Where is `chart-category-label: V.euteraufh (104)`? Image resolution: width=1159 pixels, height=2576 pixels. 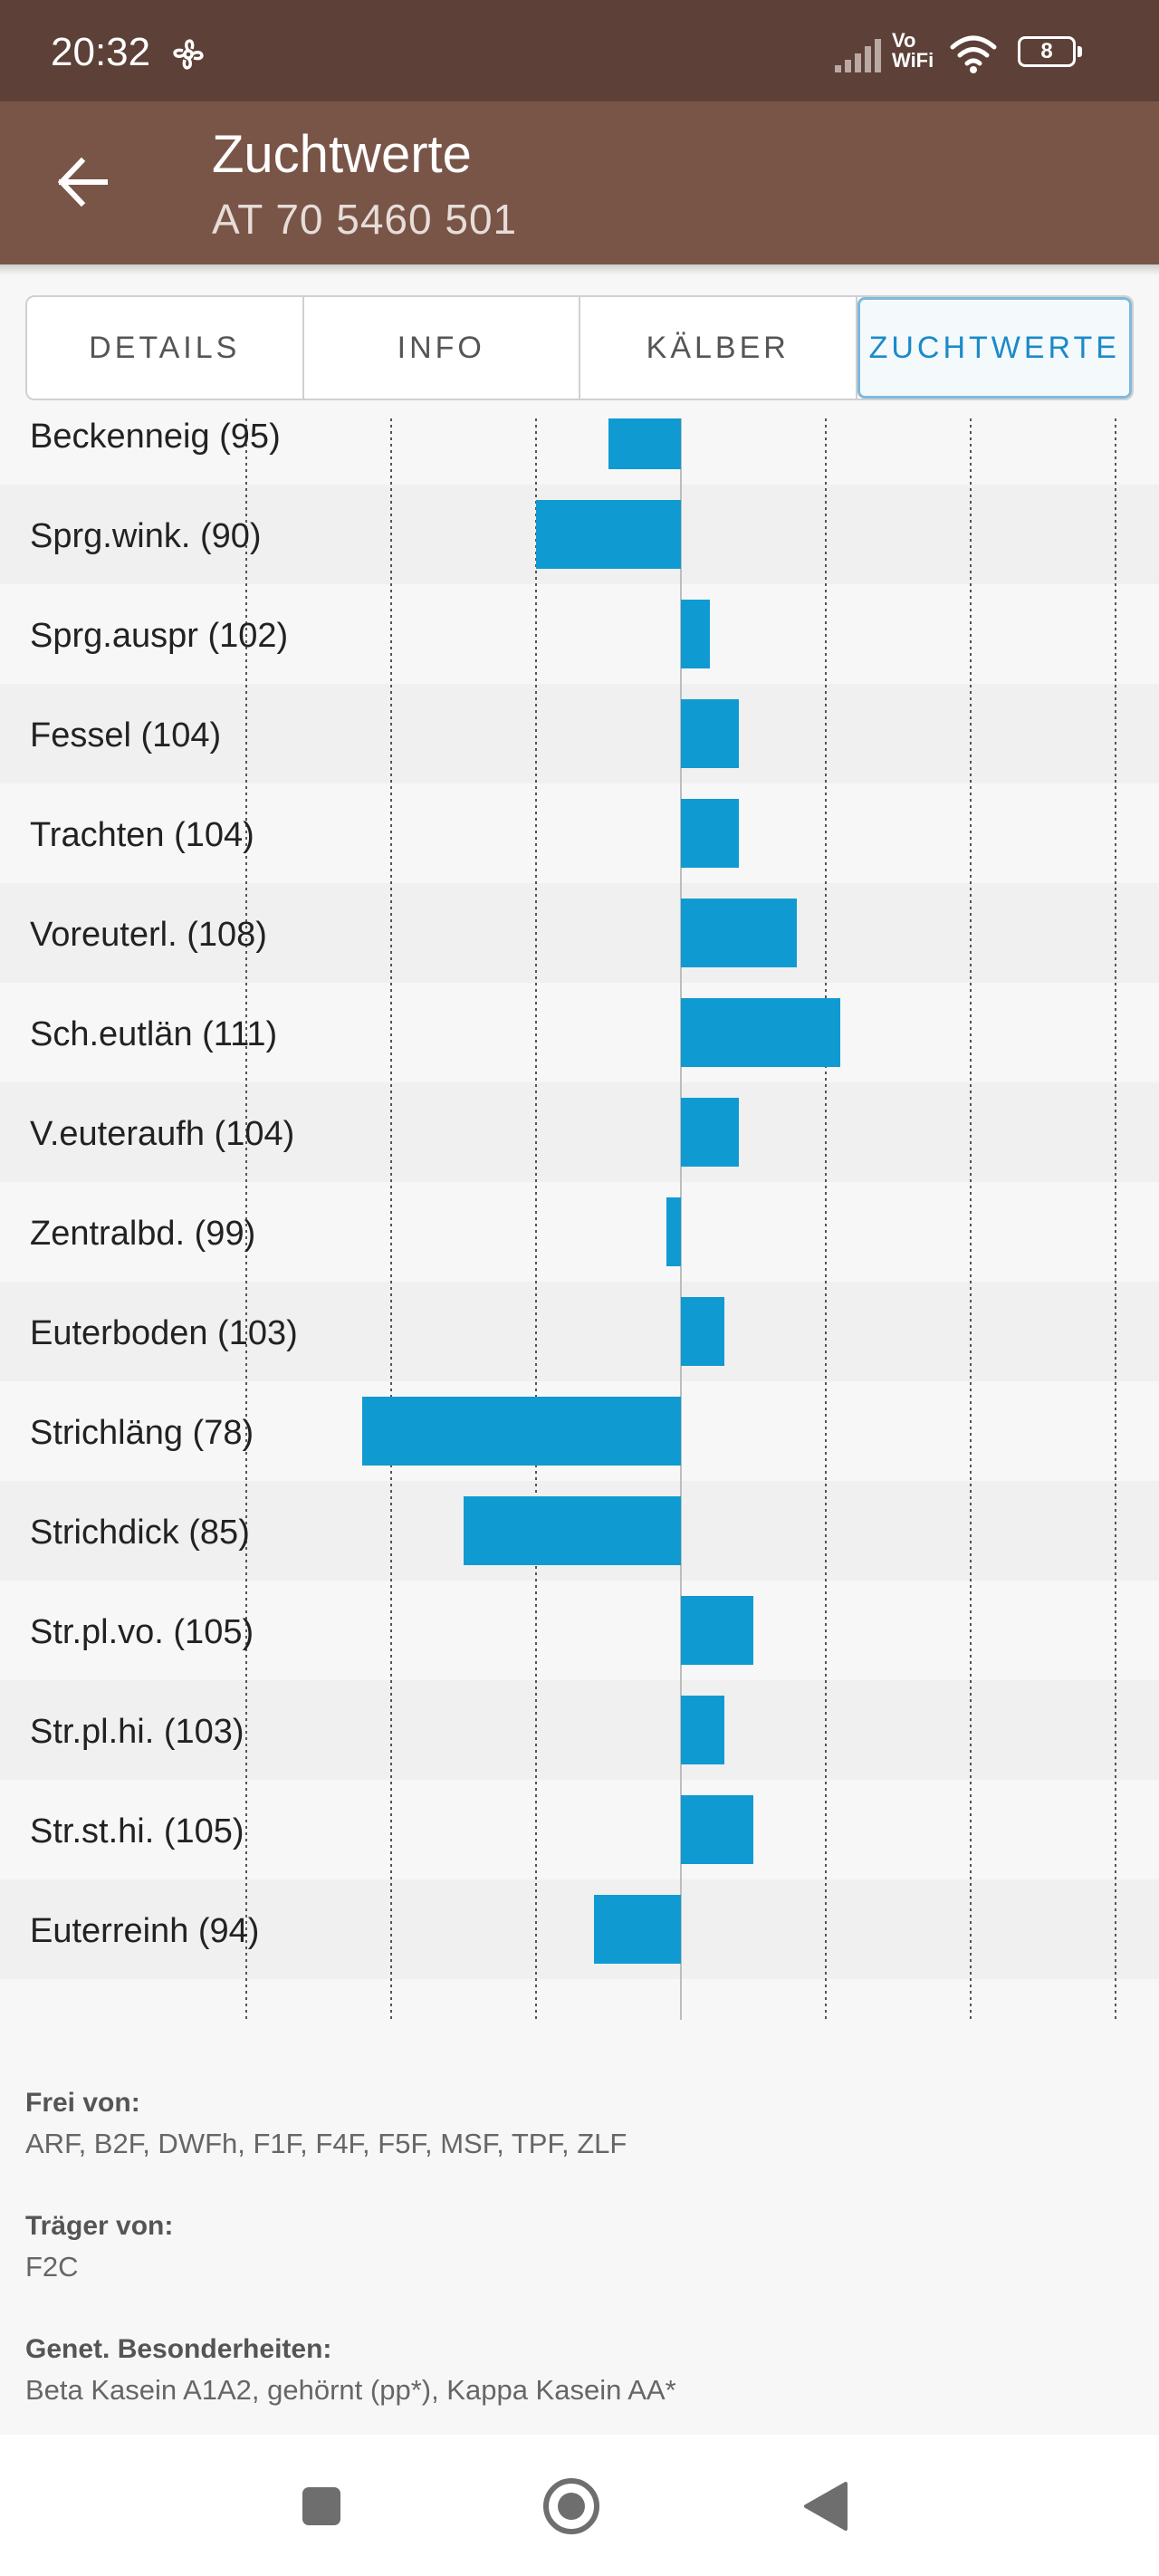
chart-category-label: V.euteraufh (104) is located at coordinates (162, 1134).